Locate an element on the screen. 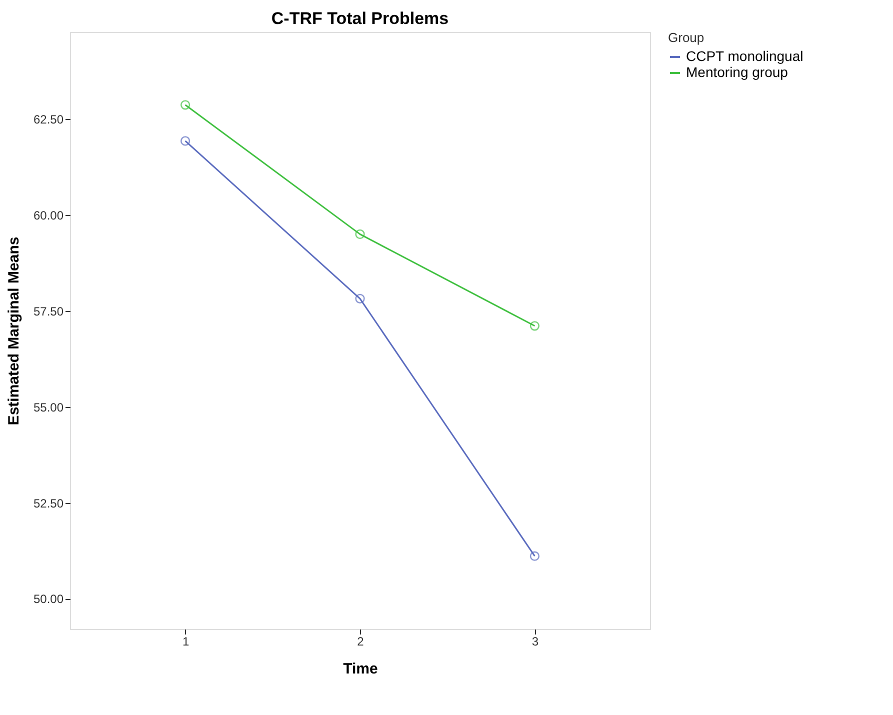  y-tick-label: 62.50 is located at coordinates (48, 119).